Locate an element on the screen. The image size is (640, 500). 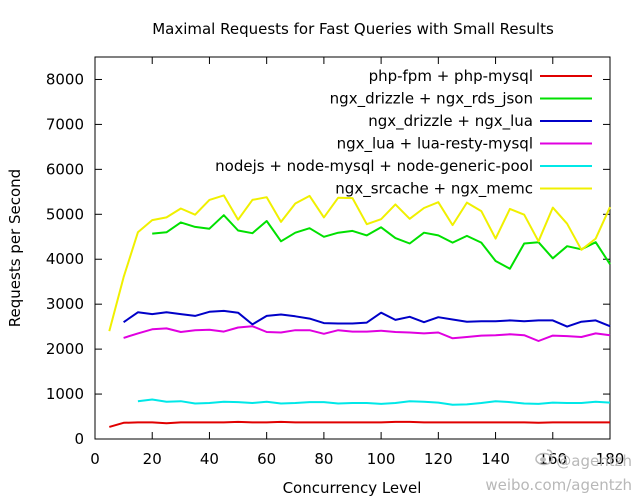
y-tick-label: 4000 is located at coordinates (65, 259).